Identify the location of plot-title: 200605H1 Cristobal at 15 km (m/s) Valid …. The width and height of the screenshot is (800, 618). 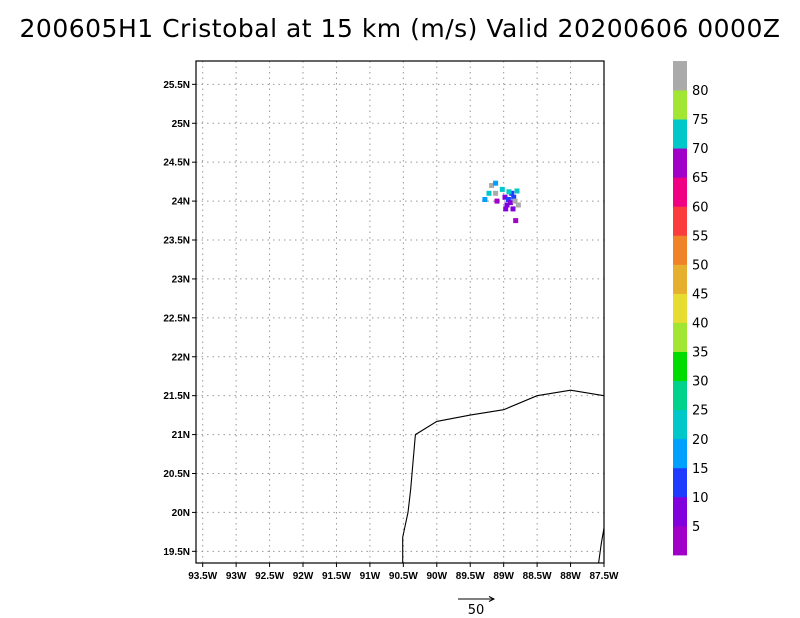
(400, 28).